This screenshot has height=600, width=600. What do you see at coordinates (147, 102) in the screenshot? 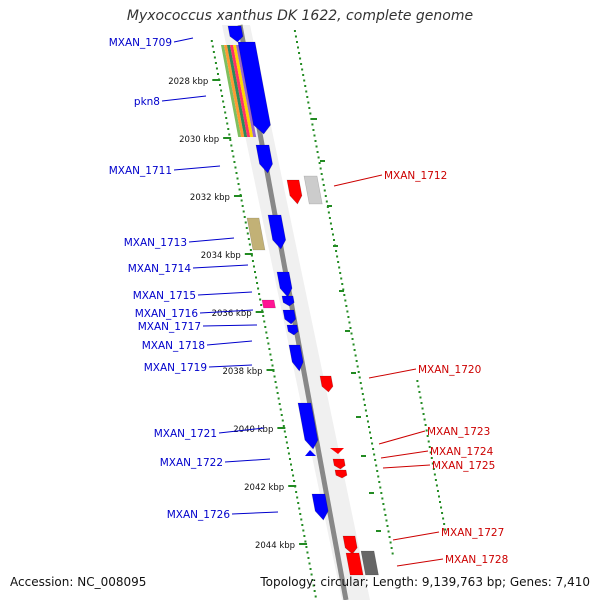
I see `gene-label-pkn8: pkn8` at bounding box center [147, 102].